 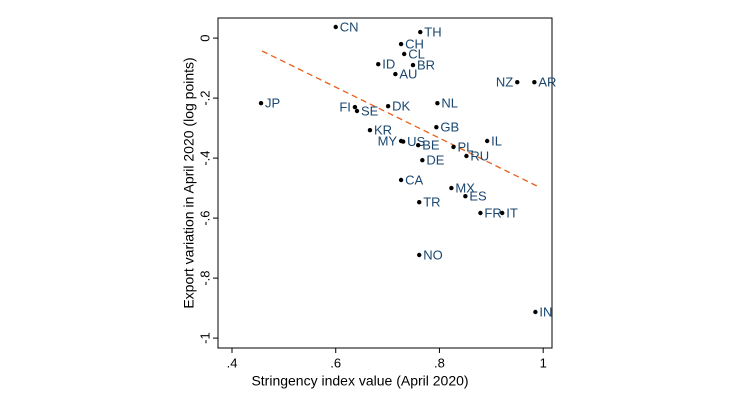 What do you see at coordinates (401, 106) in the screenshot?
I see `point-label: DK` at bounding box center [401, 106].